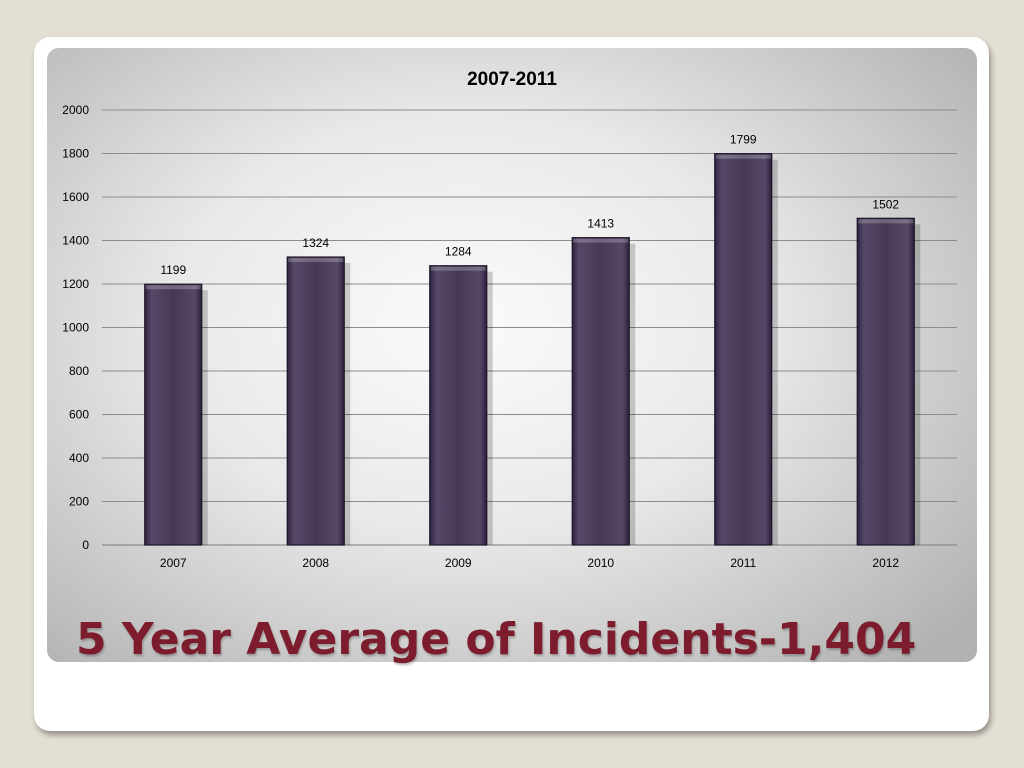 This screenshot has width=1024, height=768. What do you see at coordinates (79, 415) in the screenshot?
I see `y-tick-label: 600` at bounding box center [79, 415].